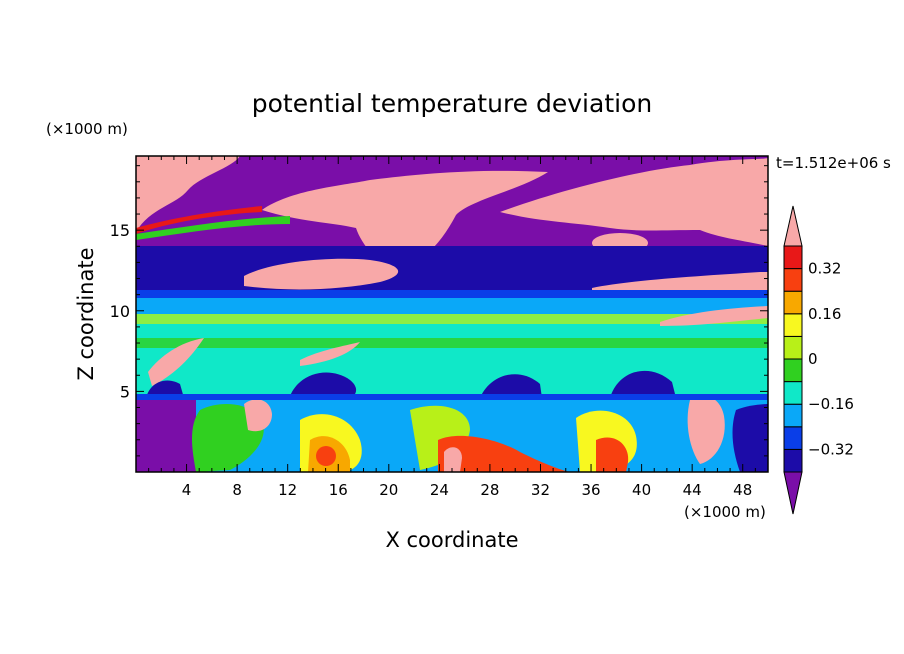 Image resolution: width=904 pixels, height=654 pixels. I want to click on x-tick-label: 40, so click(641, 490).